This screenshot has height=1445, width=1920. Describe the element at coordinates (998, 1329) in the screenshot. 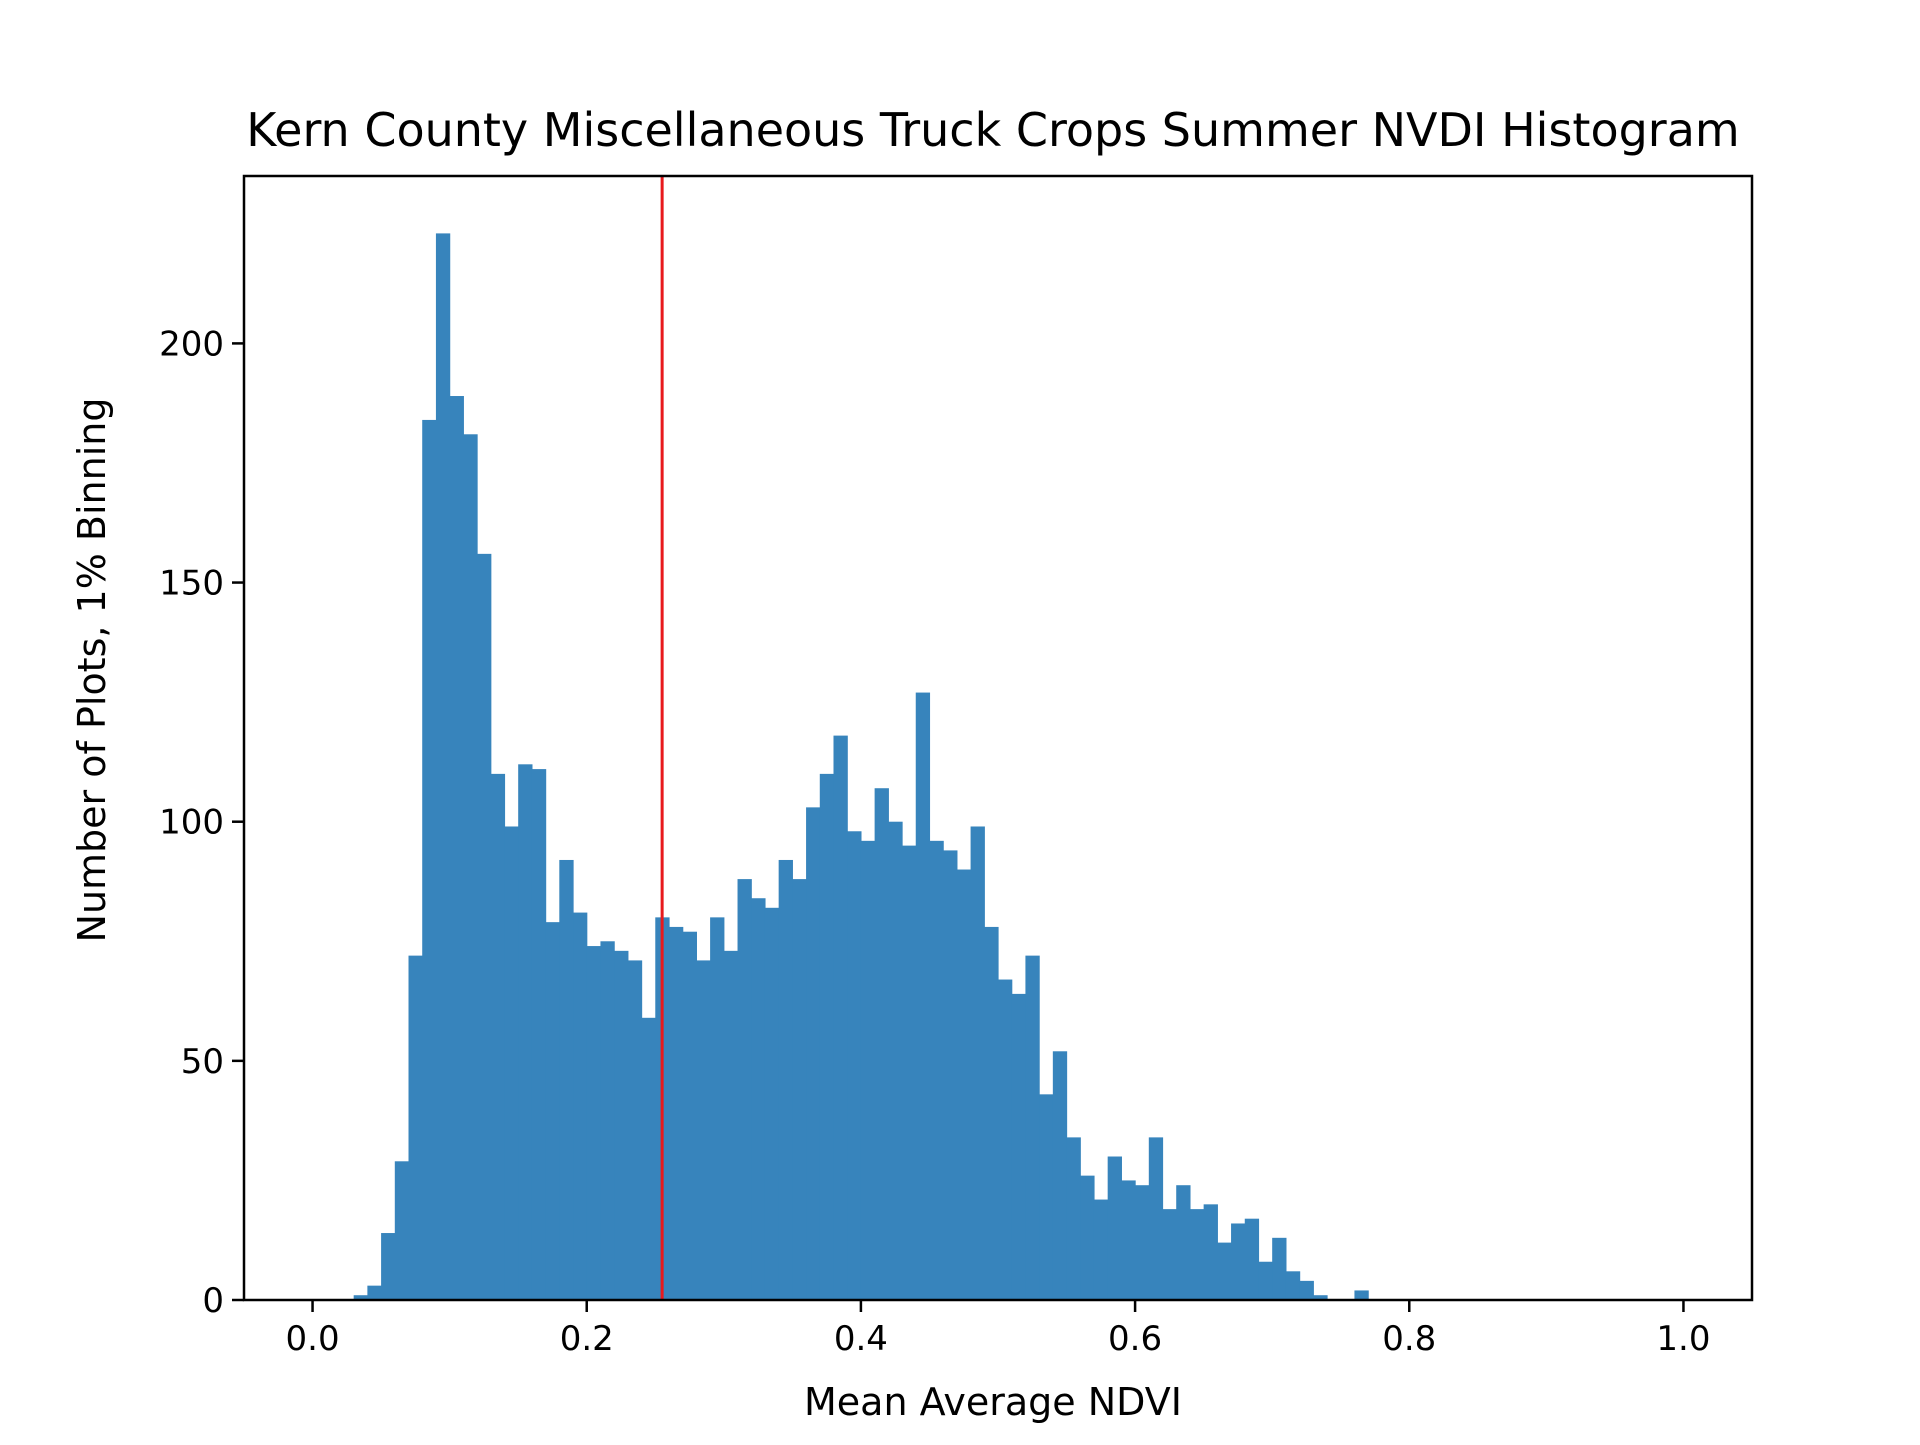

I see `x-axis-ticks: 0.0 0.2 0.4 0.6 0.8 1.0` at that location.